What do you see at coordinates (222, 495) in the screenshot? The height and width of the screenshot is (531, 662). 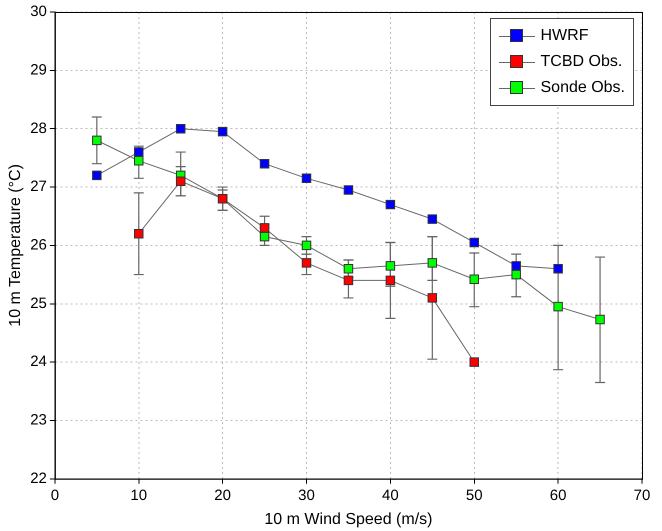 I see `x-tick-label: 20` at bounding box center [222, 495].